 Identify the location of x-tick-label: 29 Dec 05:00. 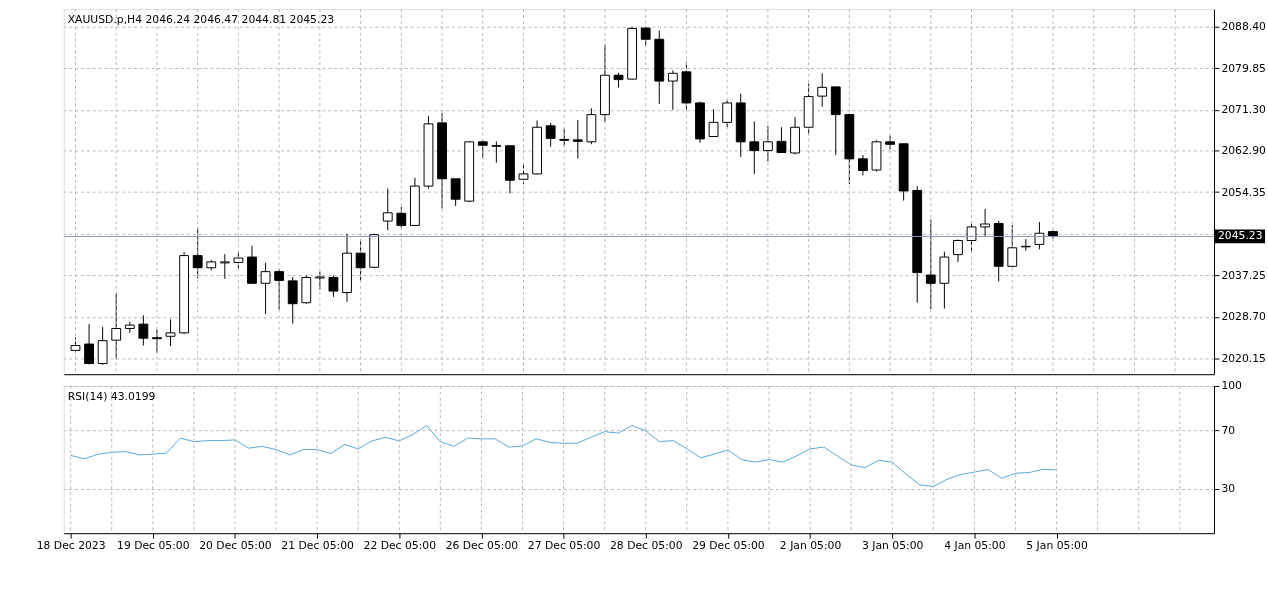
(728, 546).